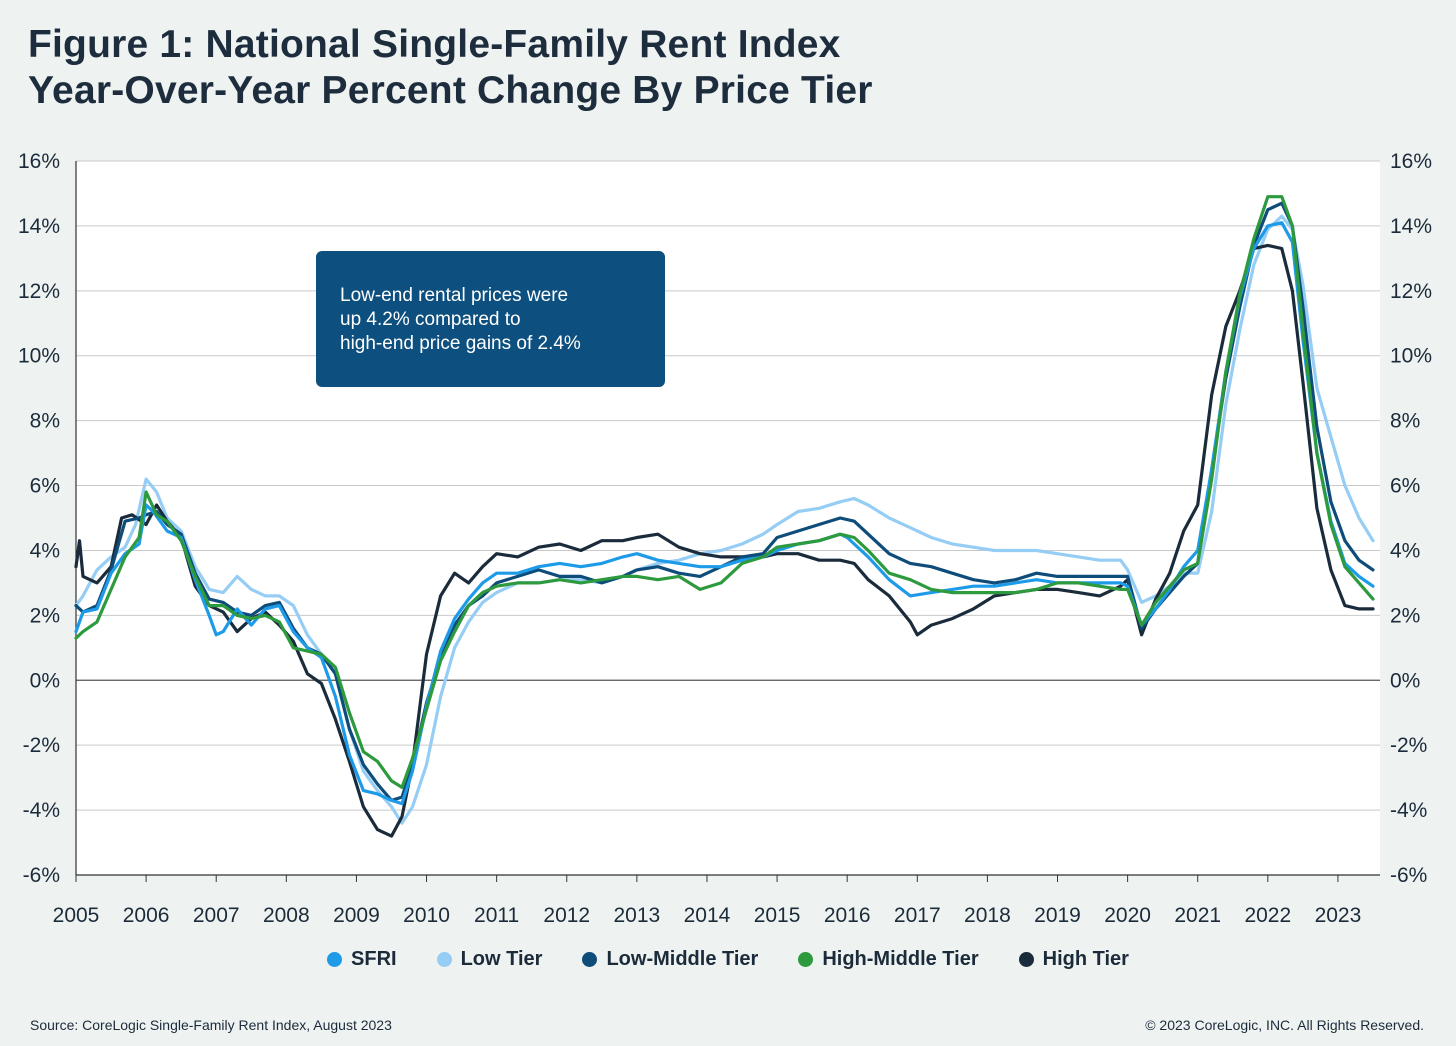  I want to click on y-tick-label-left: 10%, so click(39, 356).